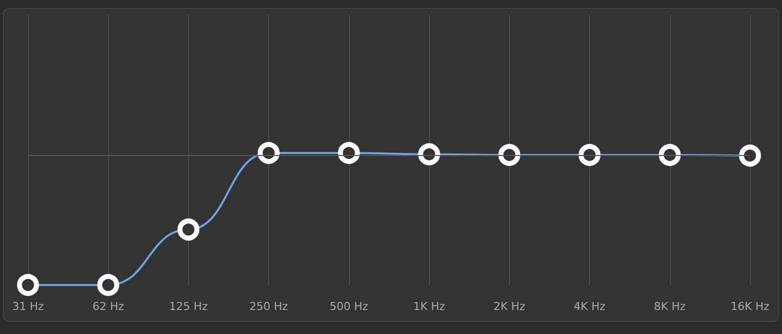  Describe the element at coordinates (349, 306) in the screenshot. I see `x-tick-label: 500 Hz` at that location.